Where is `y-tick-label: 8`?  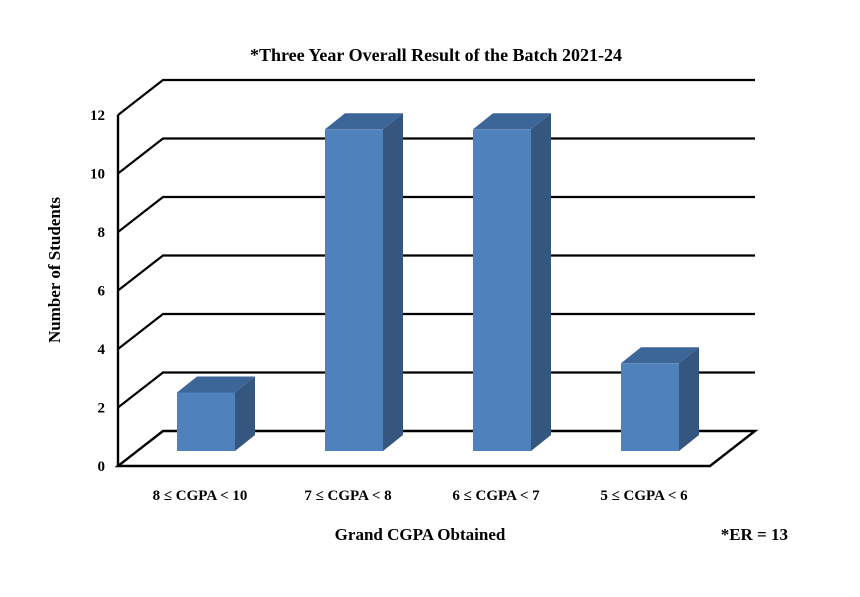 y-tick-label: 8 is located at coordinates (102, 233).